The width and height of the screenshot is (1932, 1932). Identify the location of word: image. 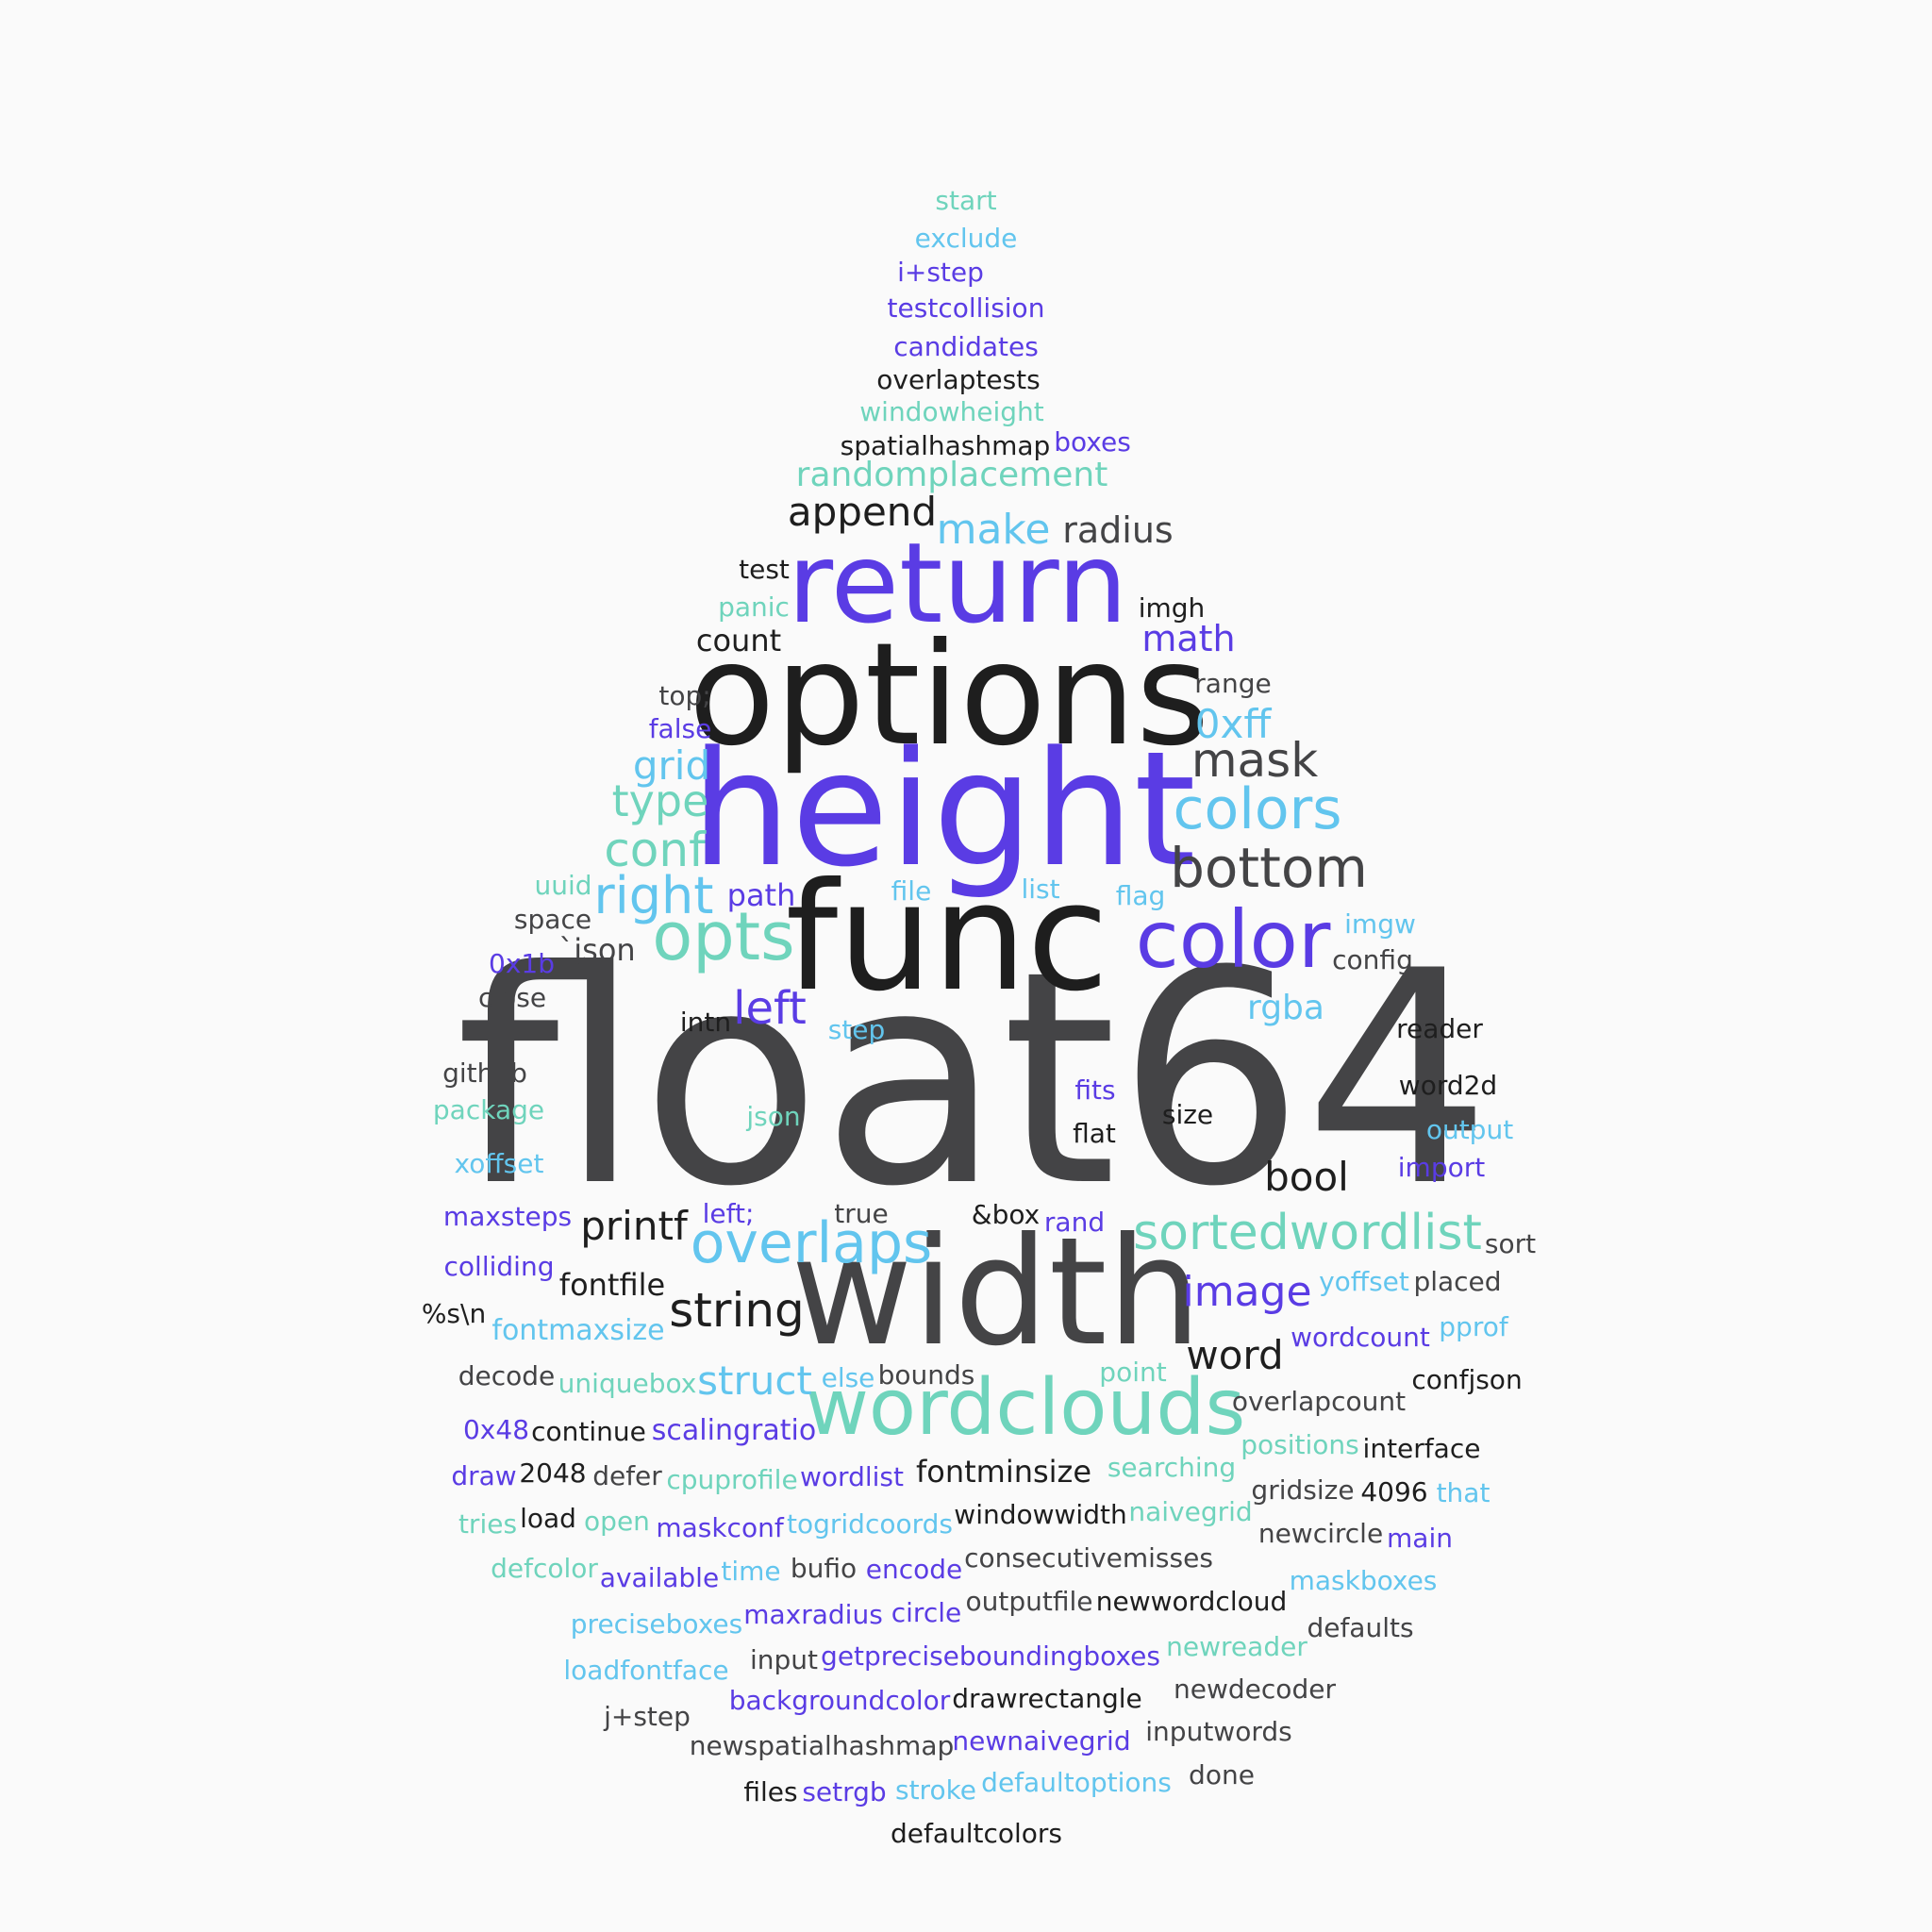
(1247, 1292).